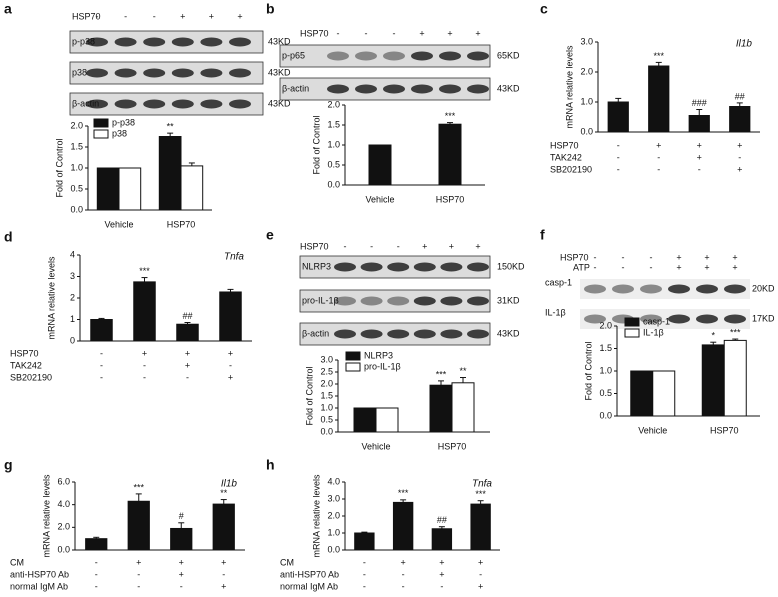  What do you see at coordinates (566, 157) in the screenshot?
I see `condition-label: TAK242` at bounding box center [566, 157].